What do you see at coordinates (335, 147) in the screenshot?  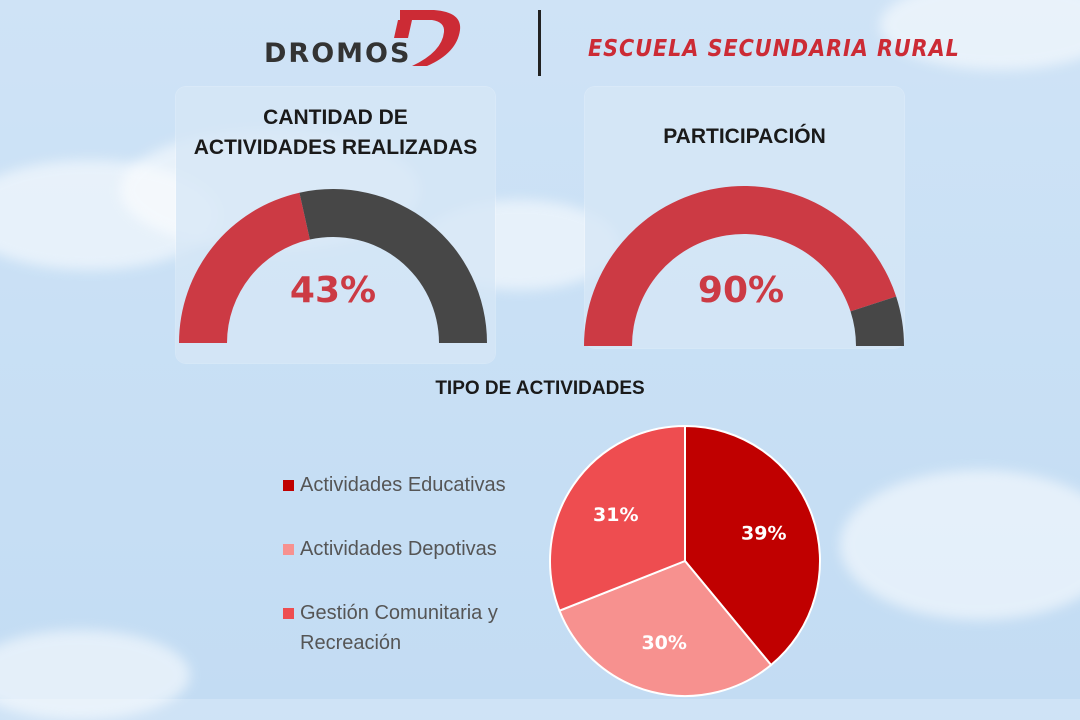 I see `card-title-line: ACTIVIDADES REALIZADAS` at bounding box center [335, 147].